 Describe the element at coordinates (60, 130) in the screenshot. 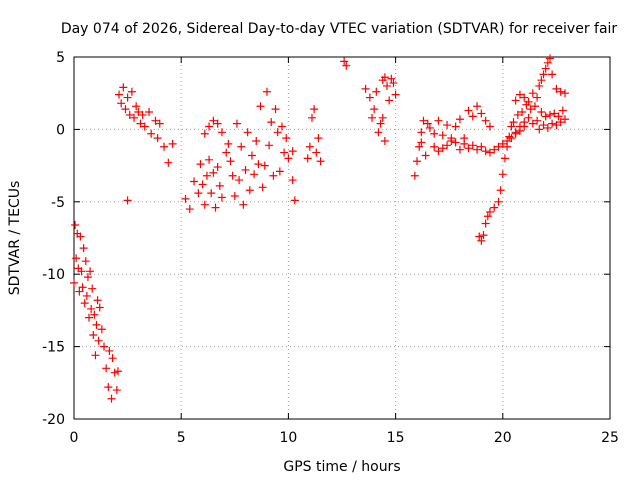

I see `y-tick-label: 0` at that location.